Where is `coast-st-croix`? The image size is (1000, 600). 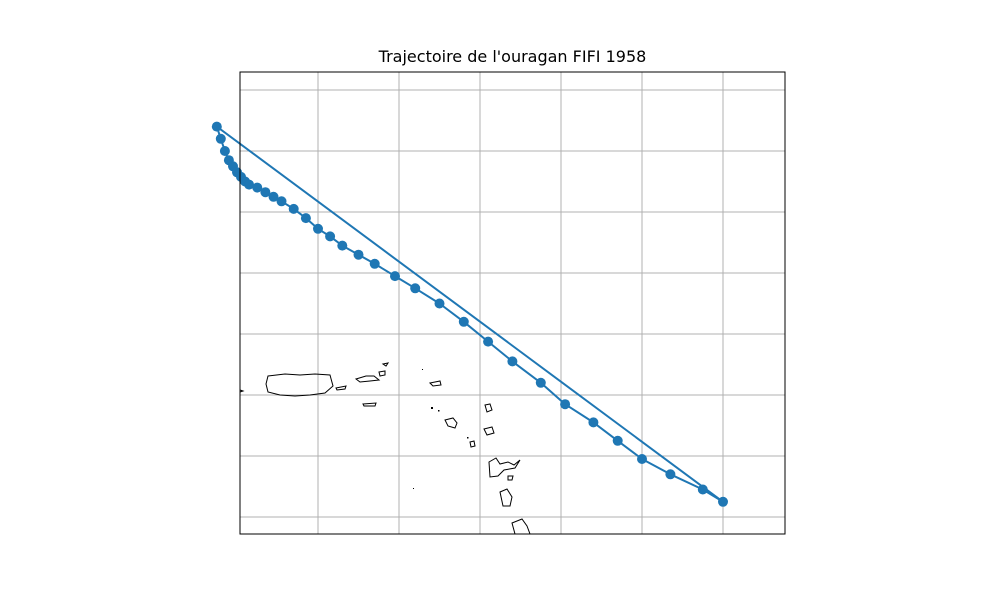 coast-st-croix is located at coordinates (369, 404).